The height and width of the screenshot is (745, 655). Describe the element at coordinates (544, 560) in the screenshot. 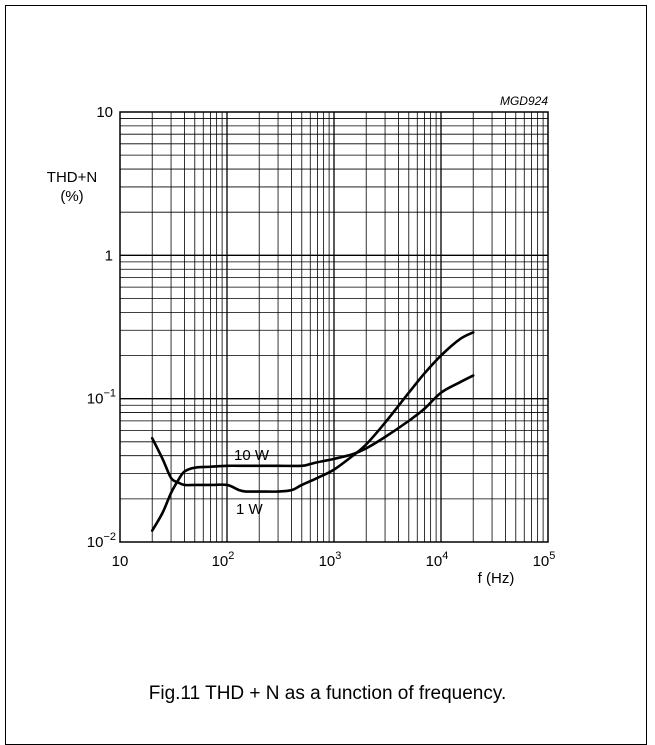

I see `x-tick-label-4: 10⁵` at that location.